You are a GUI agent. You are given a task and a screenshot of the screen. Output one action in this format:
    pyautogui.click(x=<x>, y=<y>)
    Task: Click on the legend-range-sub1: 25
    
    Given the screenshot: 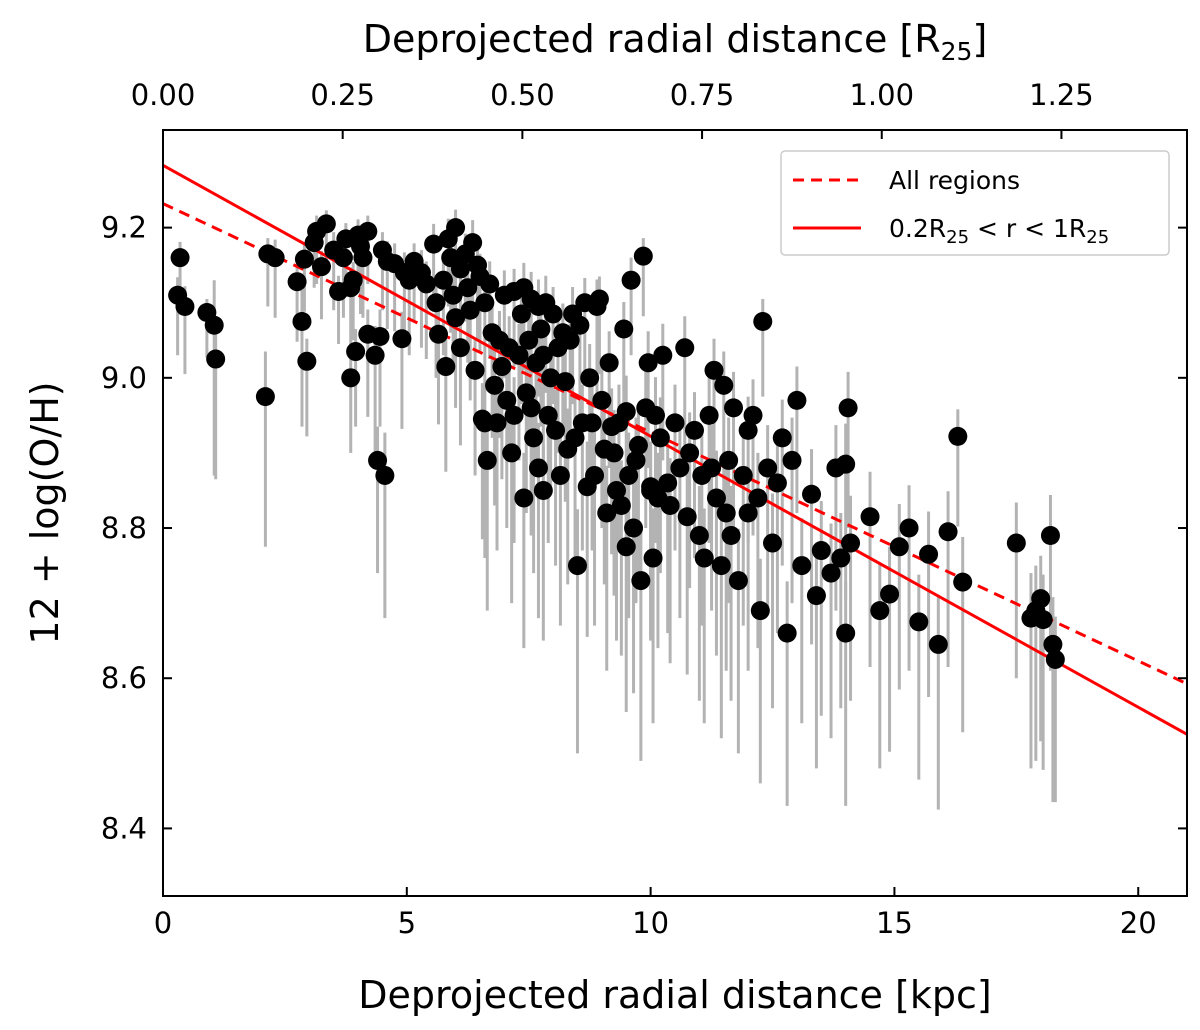 What is the action you would take?
    pyautogui.click(x=957, y=237)
    